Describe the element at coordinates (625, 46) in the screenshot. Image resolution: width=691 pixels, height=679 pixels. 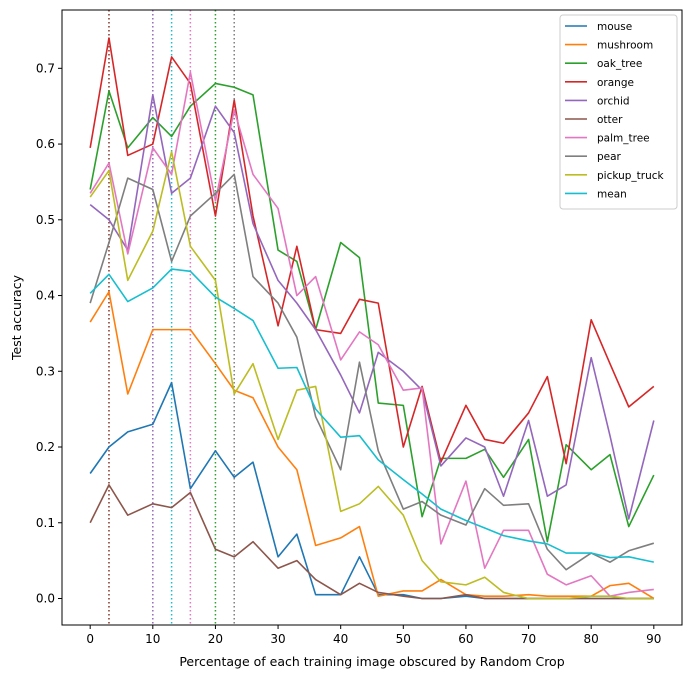
I see `legend-label-mushroom: mushroom` at that location.